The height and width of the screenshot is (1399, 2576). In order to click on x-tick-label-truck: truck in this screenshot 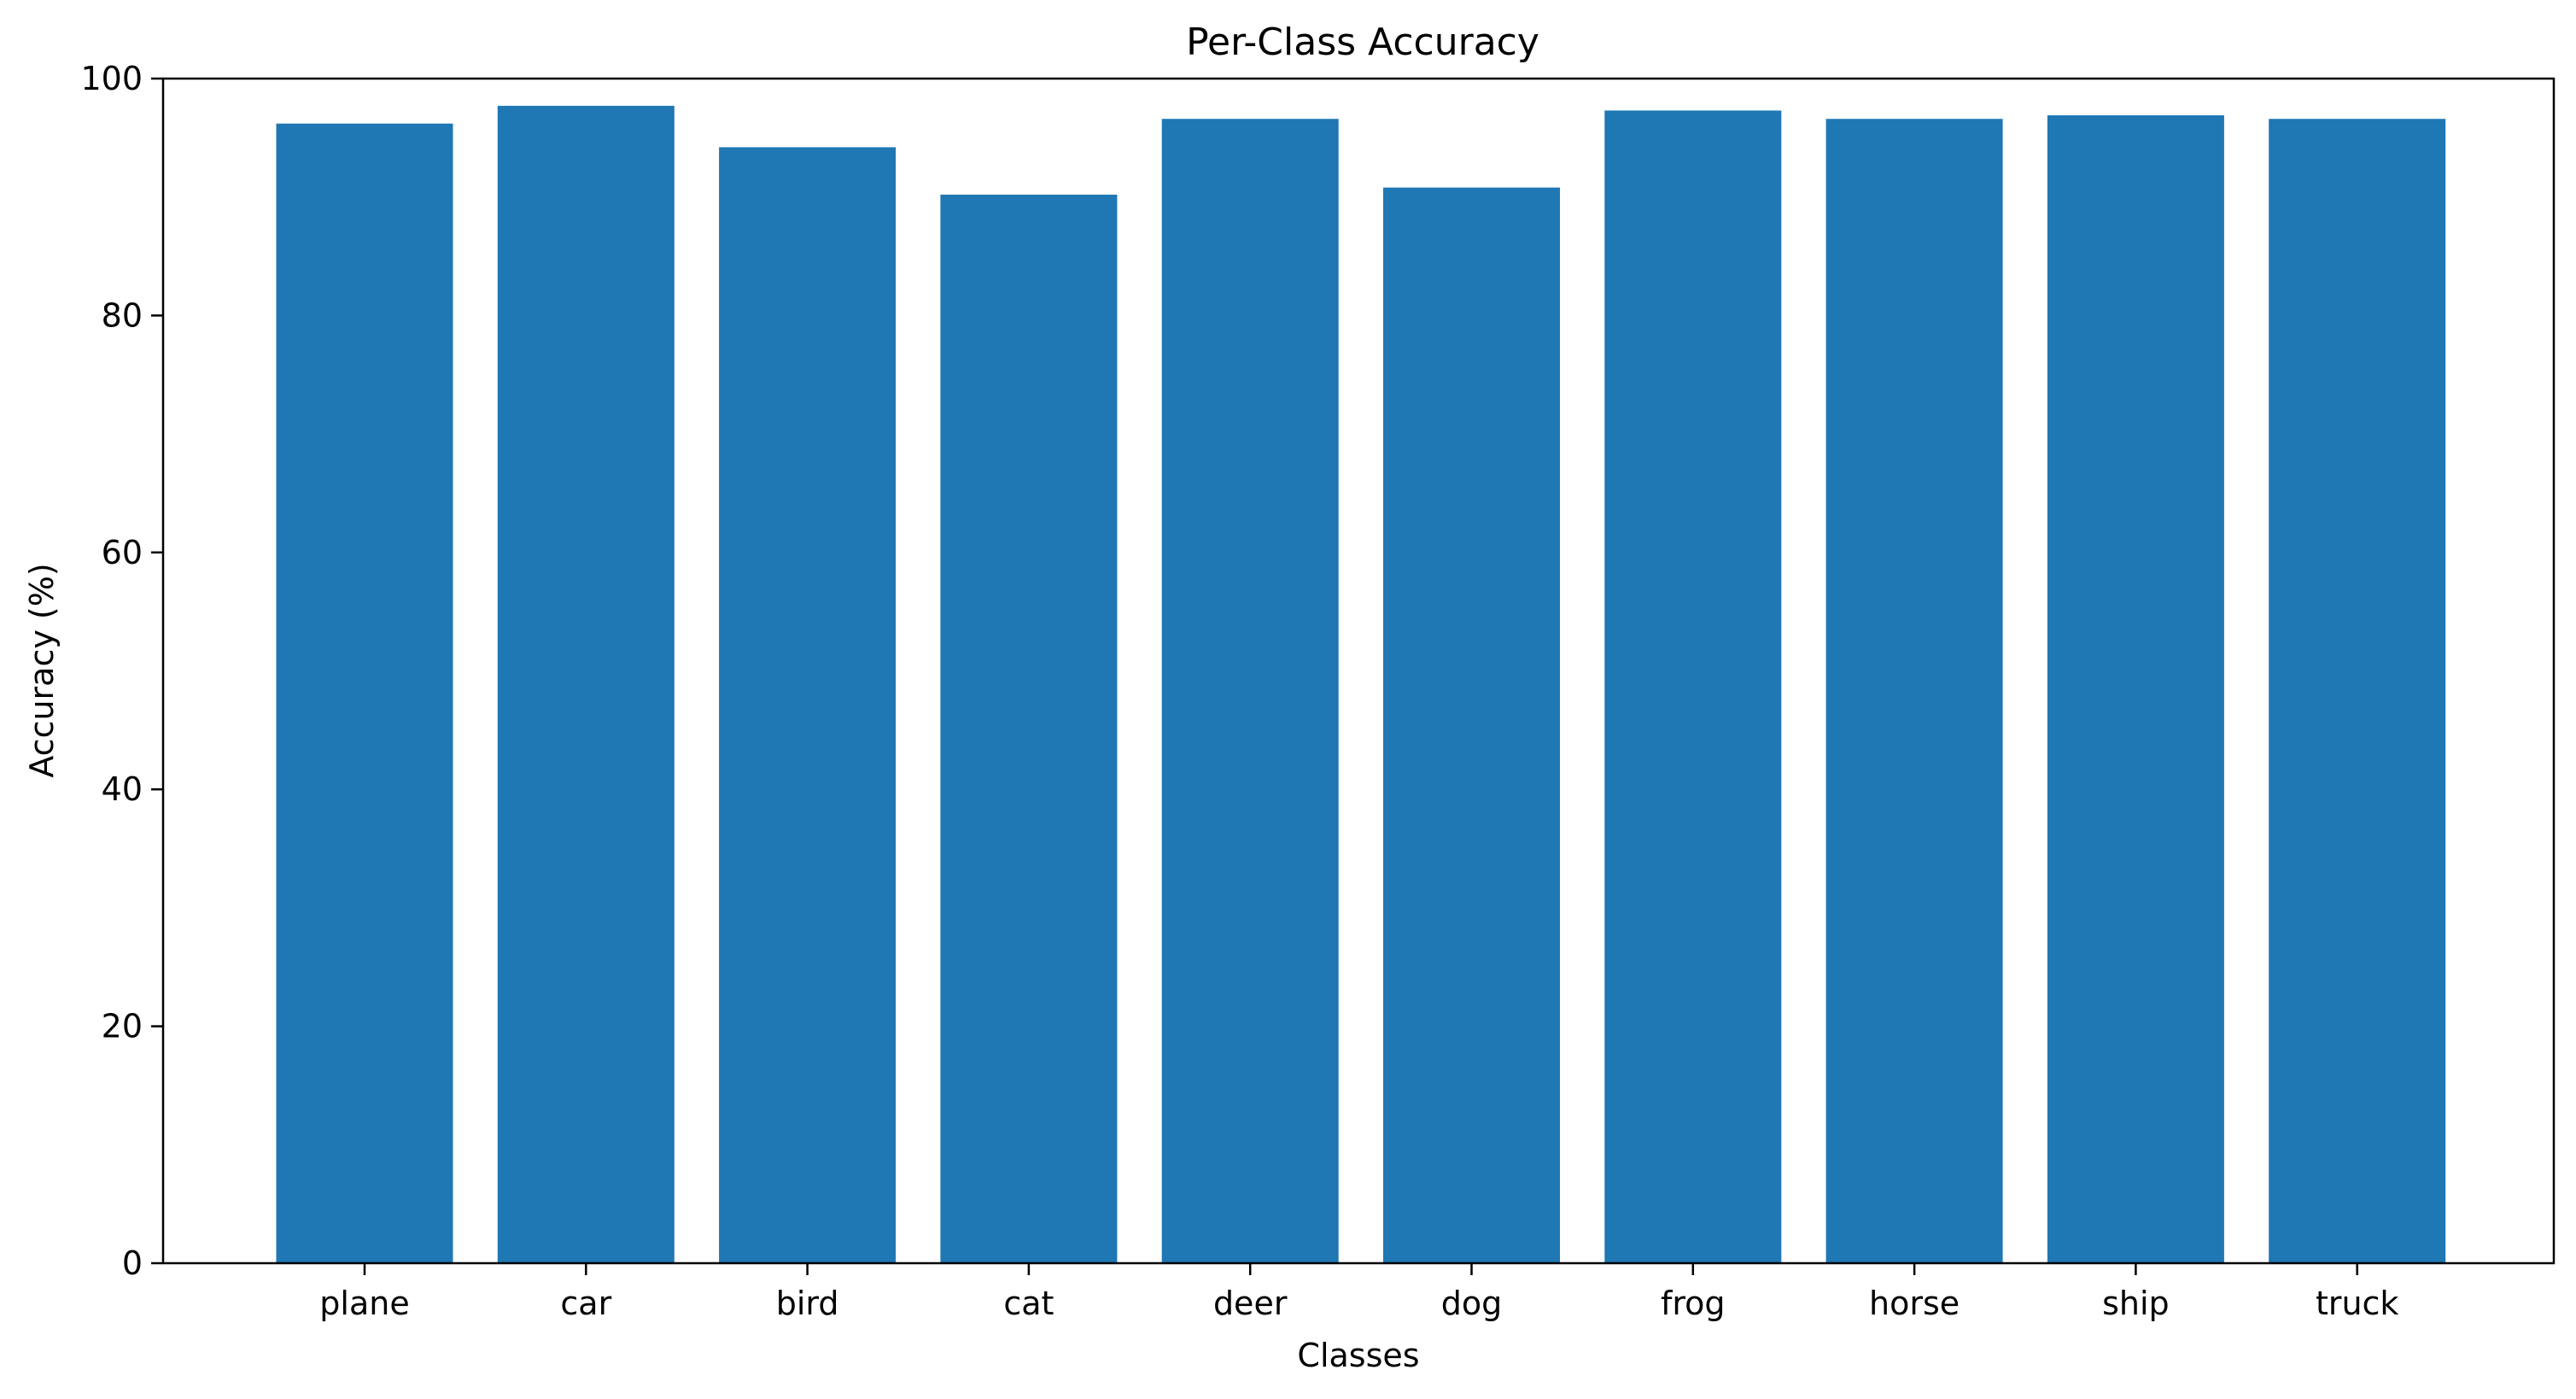, I will do `click(2357, 1303)`.